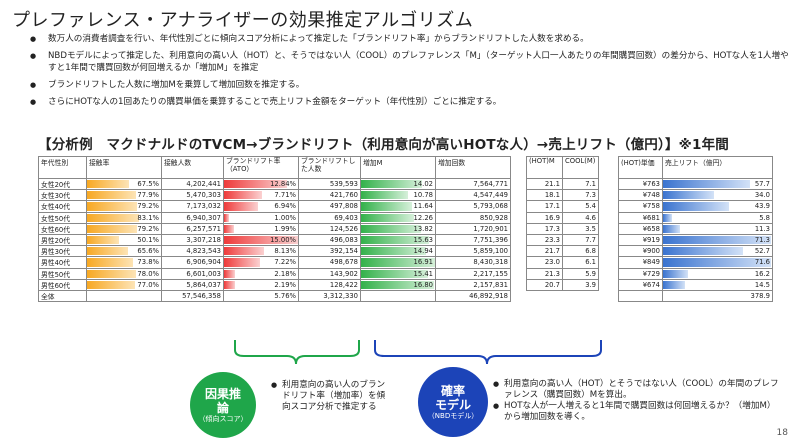 Image resolution: width=800 pixels, height=444 pixels. Describe the element at coordinates (590, 217) in the screenshot. I see `cool-m-cell-value: 4.6` at that location.